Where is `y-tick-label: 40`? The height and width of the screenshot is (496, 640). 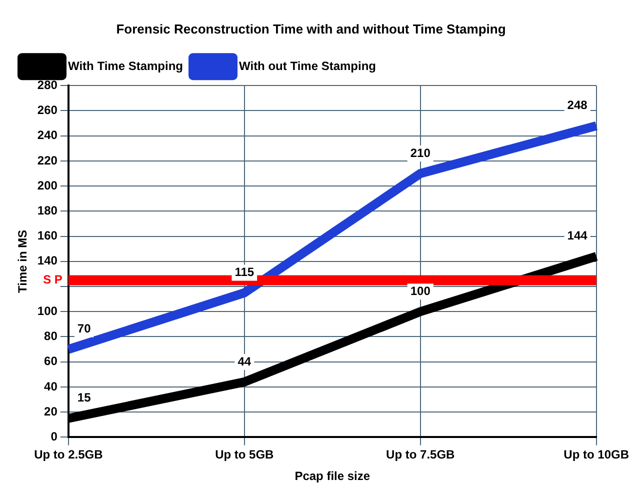 y-tick-label: 40 is located at coordinates (51, 386).